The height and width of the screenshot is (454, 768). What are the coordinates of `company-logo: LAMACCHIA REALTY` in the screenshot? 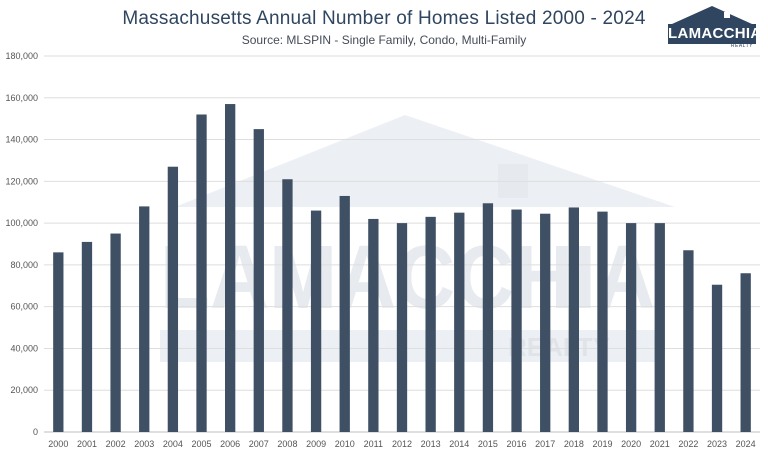 It's located at (715, 28).